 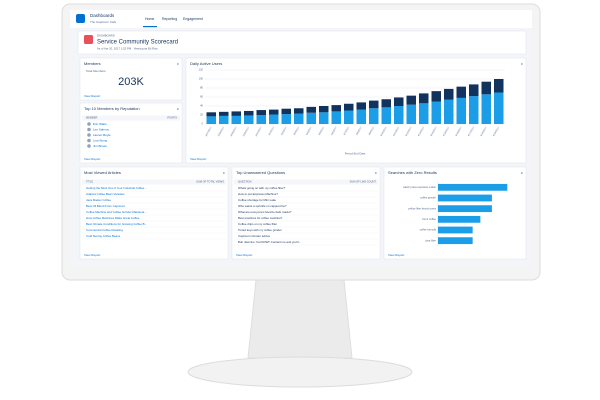 What do you see at coordinates (334, 131) in the screenshot?
I see `x-tick-label: 4/6/2017` at bounding box center [334, 131].